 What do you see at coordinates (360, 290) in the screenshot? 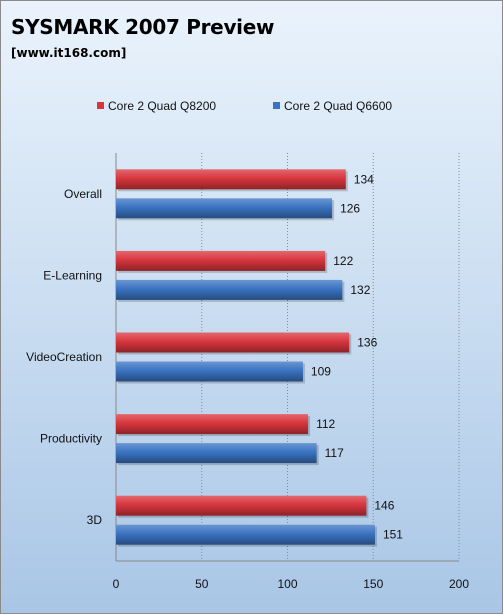
I see `data-label: 132` at bounding box center [360, 290].